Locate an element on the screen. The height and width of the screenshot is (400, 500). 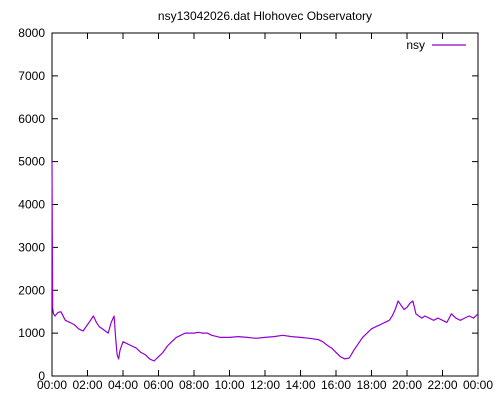
legend-label: nsy is located at coordinates (415, 45).